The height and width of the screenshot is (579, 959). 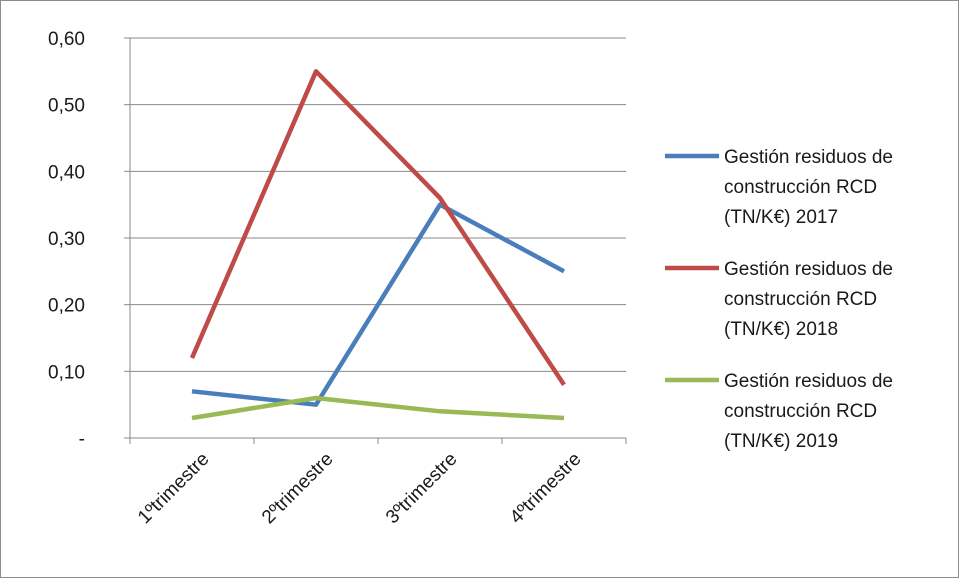 I want to click on legend-label-3-line-1: Gestión residuos de, so click(x=808, y=381).